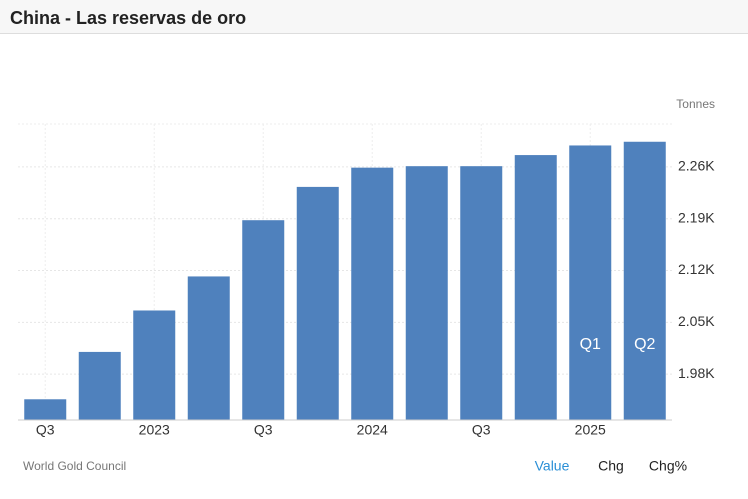  Describe the element at coordinates (74, 466) in the screenshot. I see `source: World Gold Council` at that location.